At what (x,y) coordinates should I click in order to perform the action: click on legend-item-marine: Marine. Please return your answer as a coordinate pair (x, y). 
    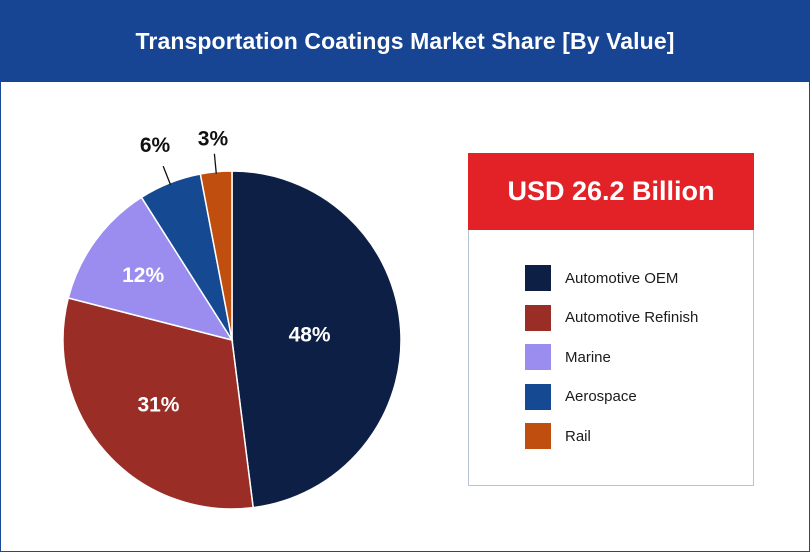
    Looking at the image, I should click on (611, 357).